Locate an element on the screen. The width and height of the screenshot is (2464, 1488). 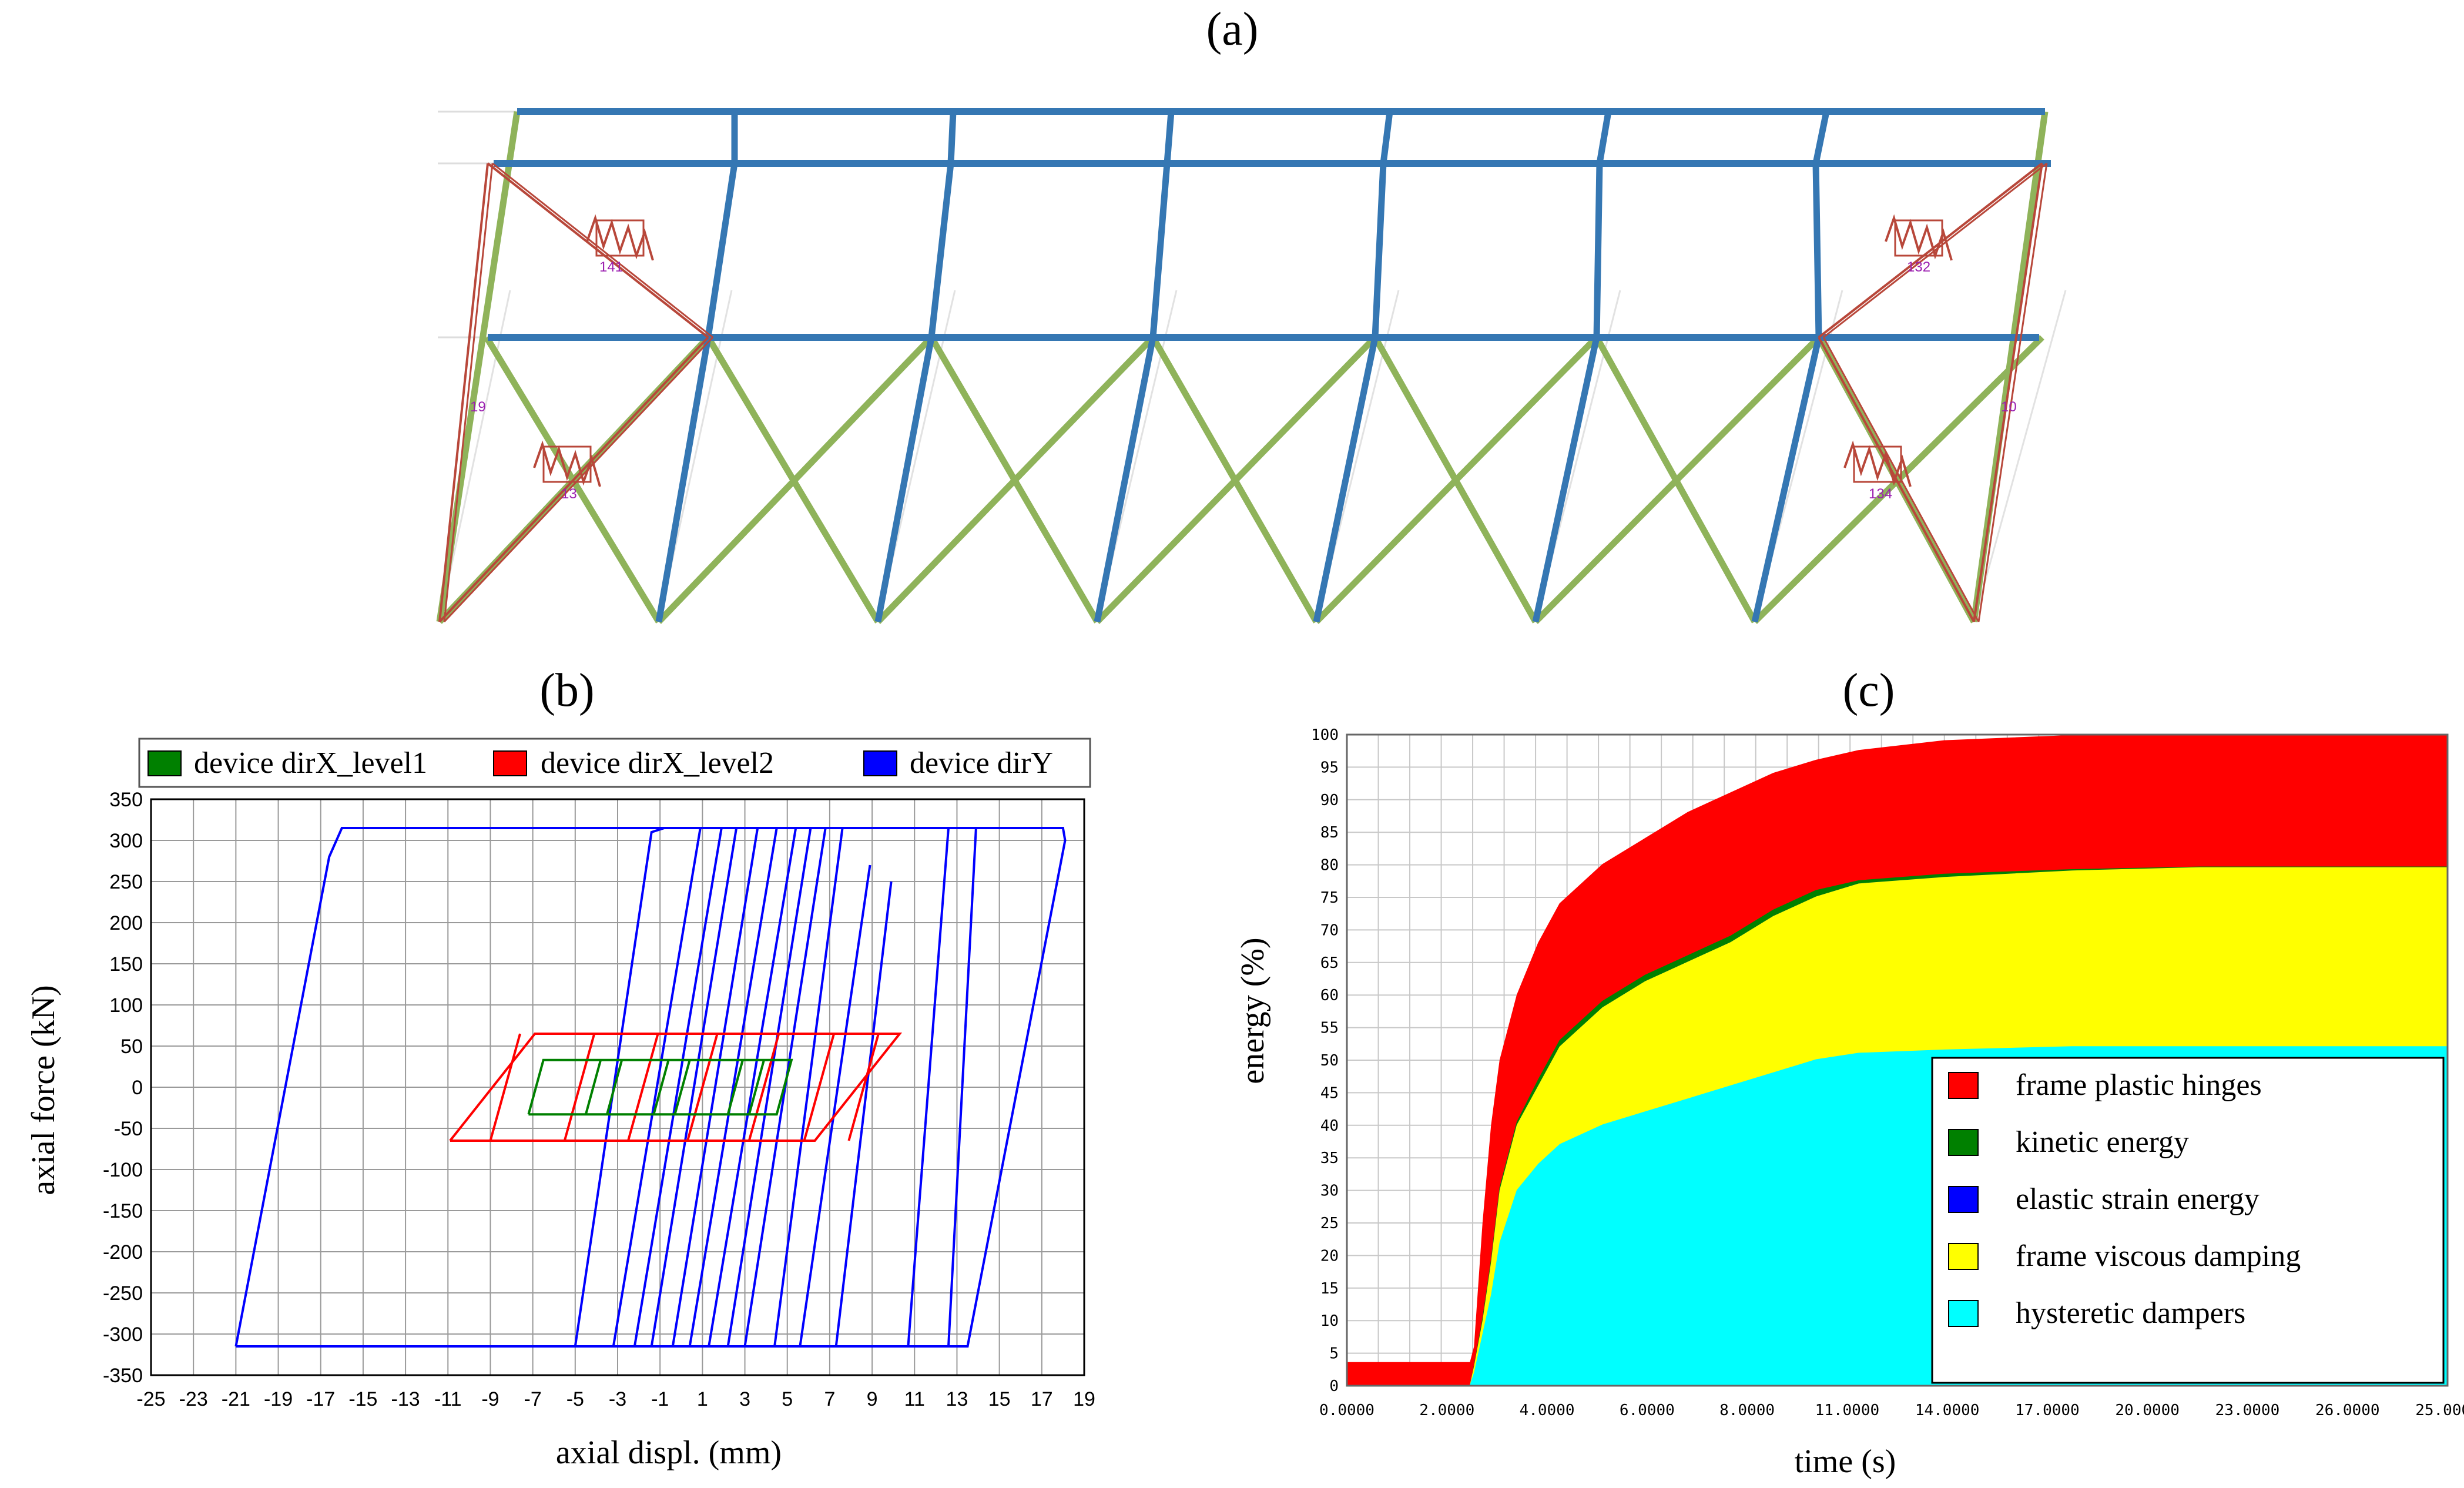
x-tick-label: 5 is located at coordinates (787, 1399).